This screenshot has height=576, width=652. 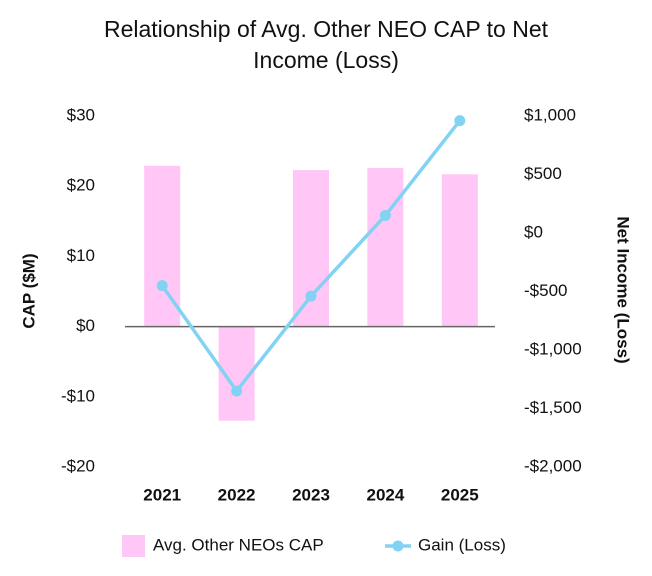 What do you see at coordinates (81, 114) in the screenshot?
I see `y-tick-label: $30` at bounding box center [81, 114].